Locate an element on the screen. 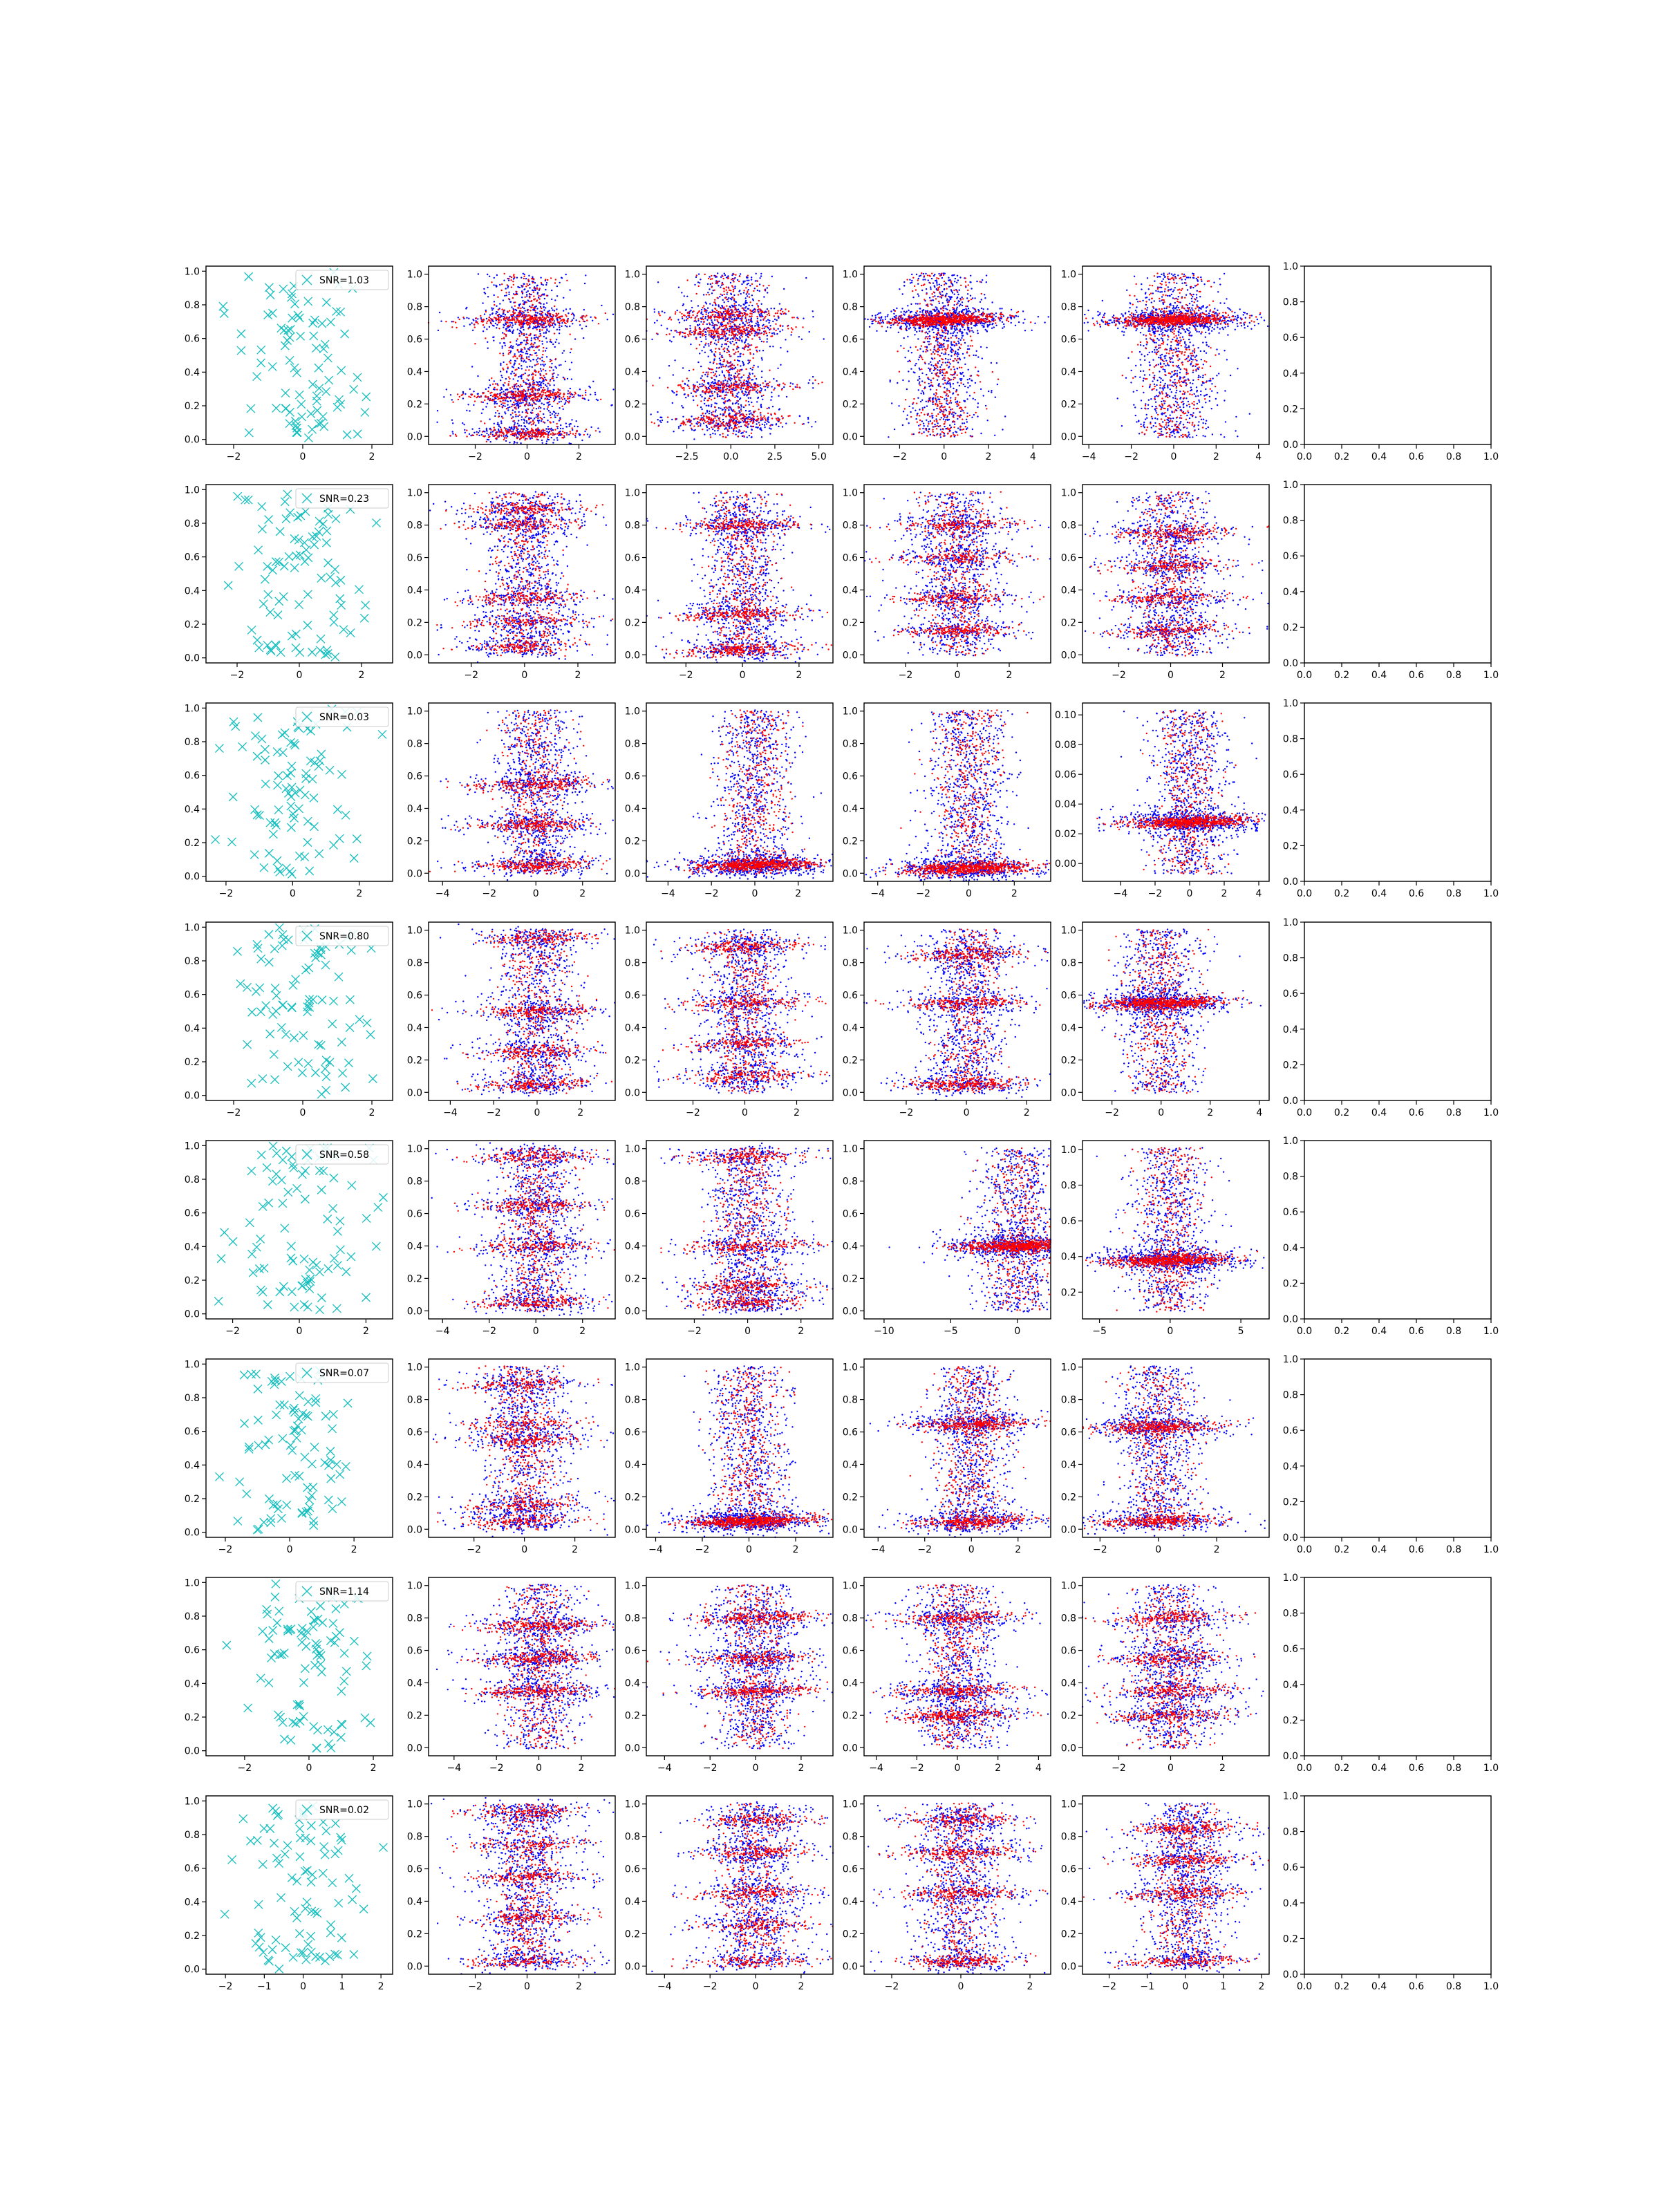 The image size is (1659, 2212). y-tick-label: 0.10 is located at coordinates (1065, 716).